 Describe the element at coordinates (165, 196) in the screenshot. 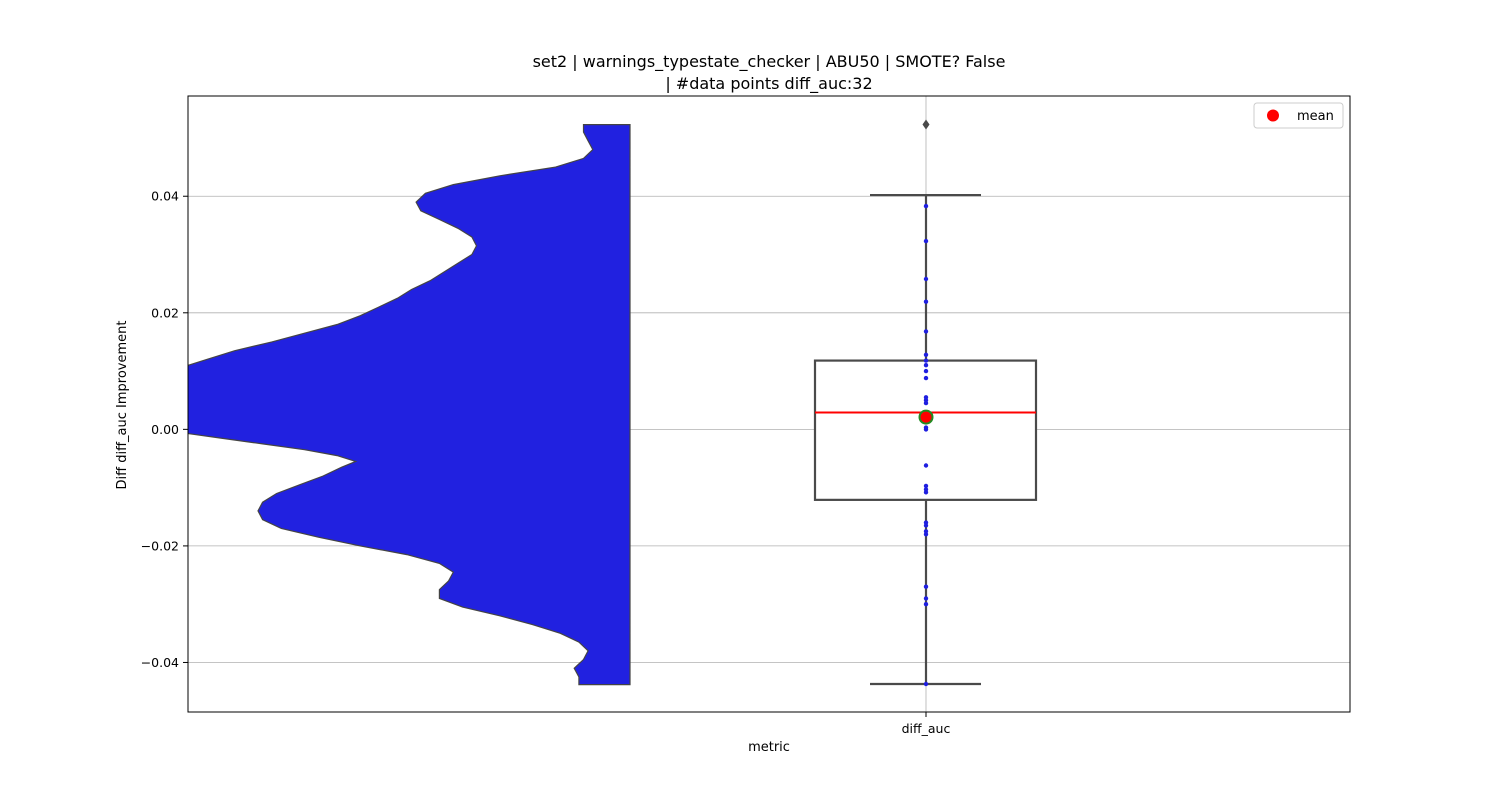

I see `y-tick-label: 0.04` at that location.